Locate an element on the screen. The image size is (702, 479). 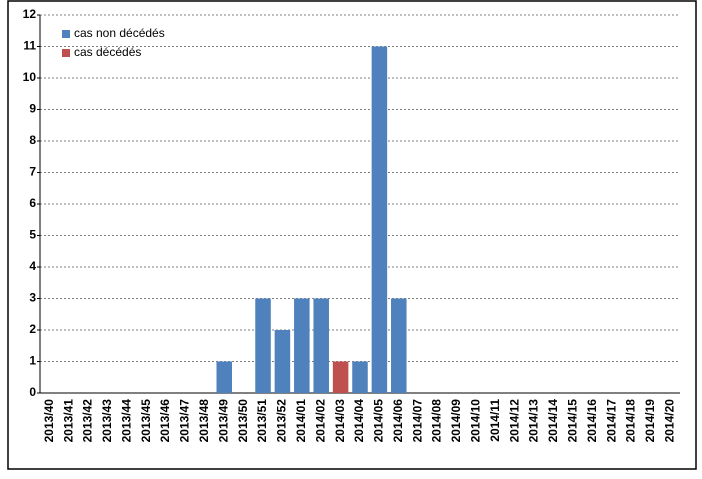
y-tick-label: 2 is located at coordinates (32, 329).